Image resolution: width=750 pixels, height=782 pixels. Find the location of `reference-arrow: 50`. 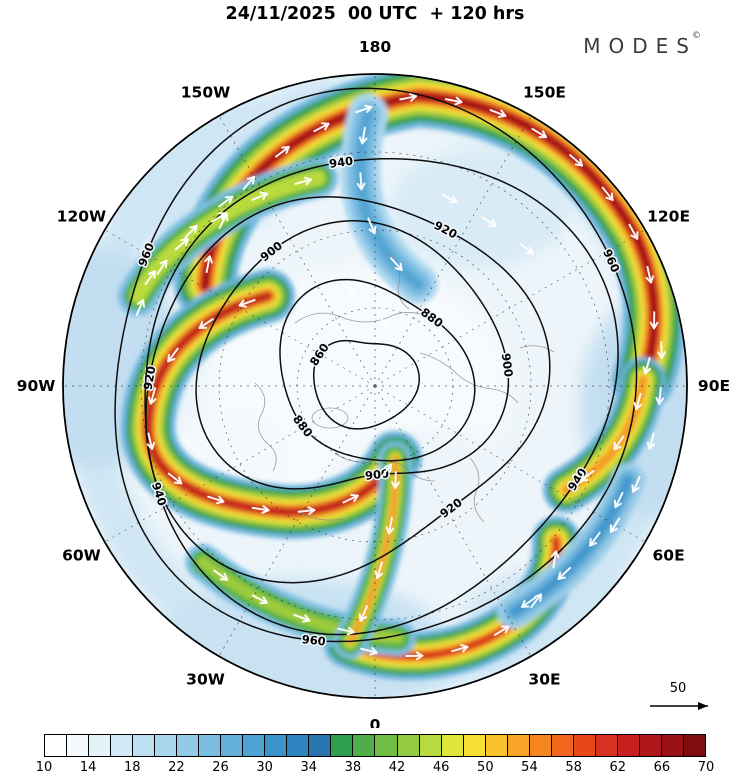

reference-arrow: 50 is located at coordinates (679, 695).